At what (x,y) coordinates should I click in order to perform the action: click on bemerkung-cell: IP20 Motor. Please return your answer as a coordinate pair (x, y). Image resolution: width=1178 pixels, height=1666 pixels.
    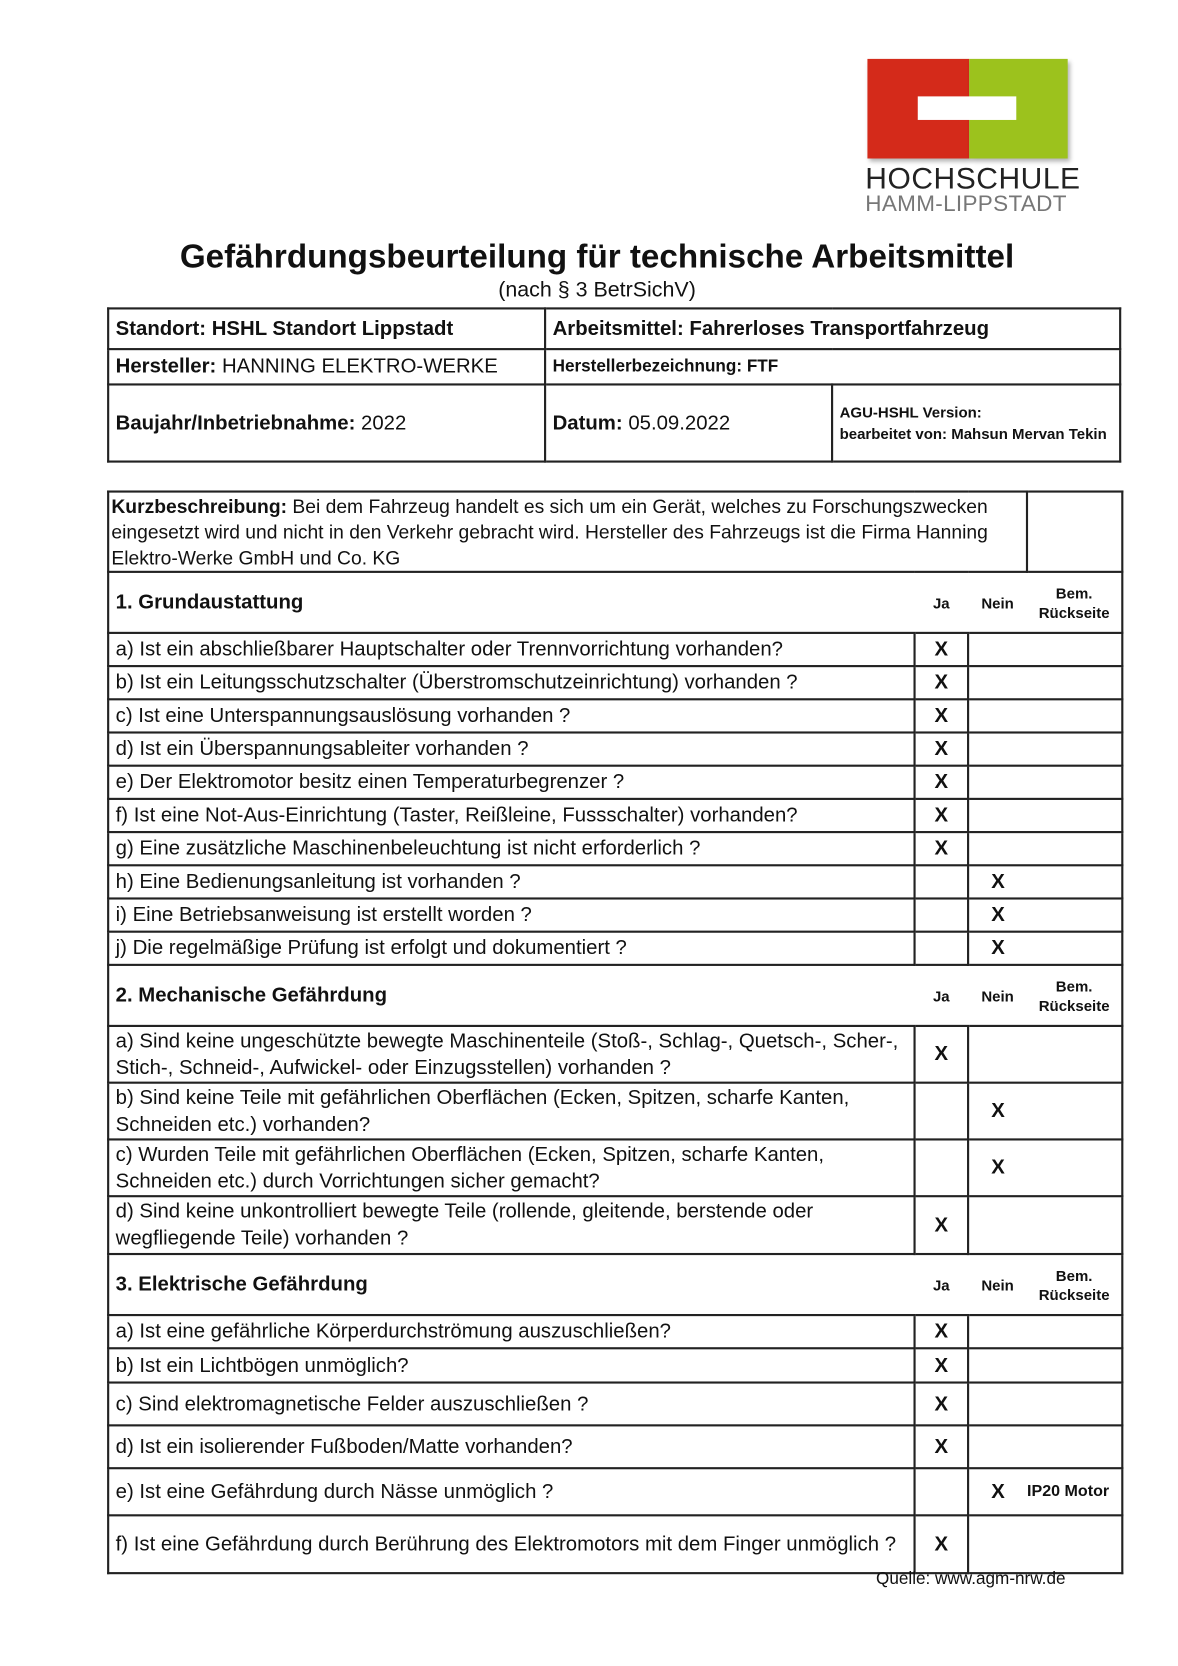
    Looking at the image, I should click on (1075, 1492).